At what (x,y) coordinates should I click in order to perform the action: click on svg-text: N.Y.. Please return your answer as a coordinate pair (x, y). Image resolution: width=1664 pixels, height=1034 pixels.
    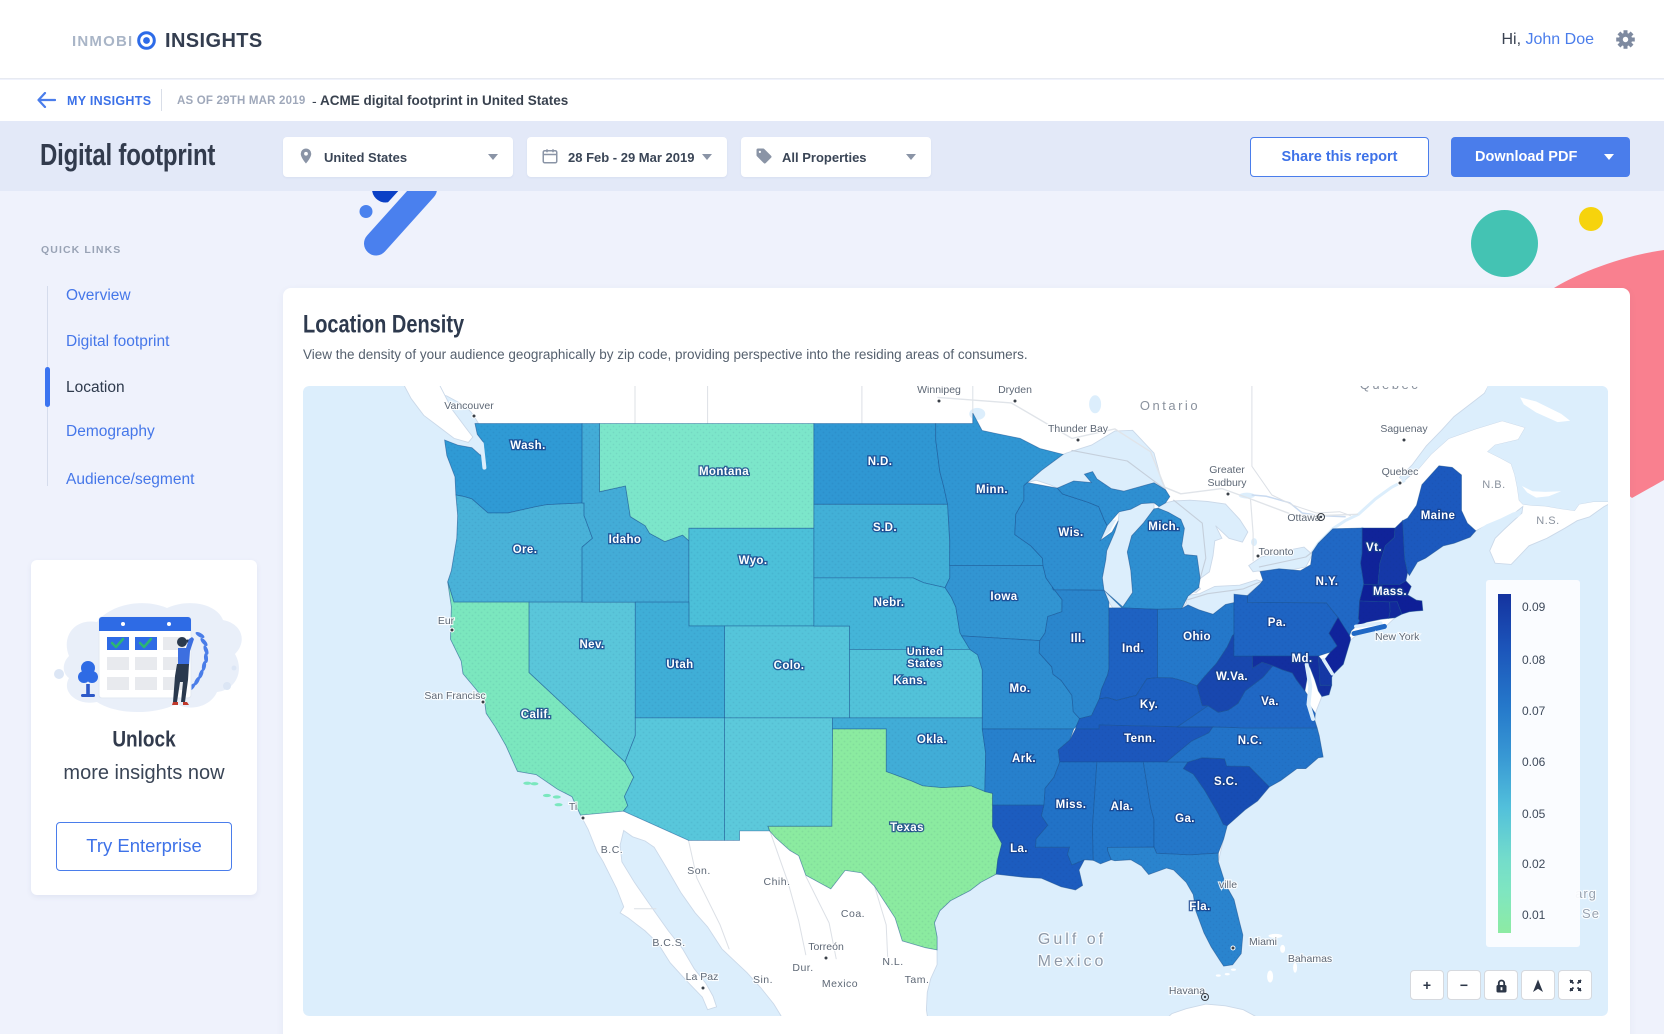
    Looking at the image, I should click on (1327, 582).